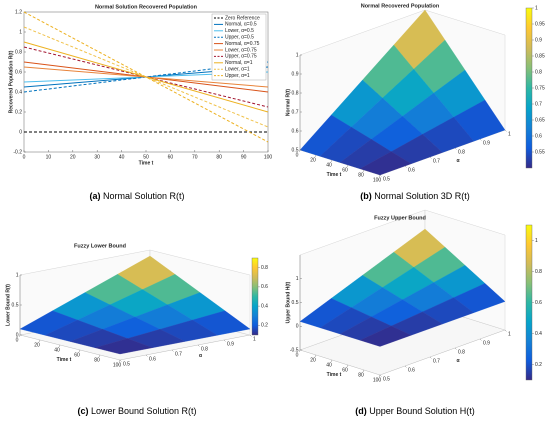  I want to click on y-axis-label: Recovered Population R(t), so click(11, 81).